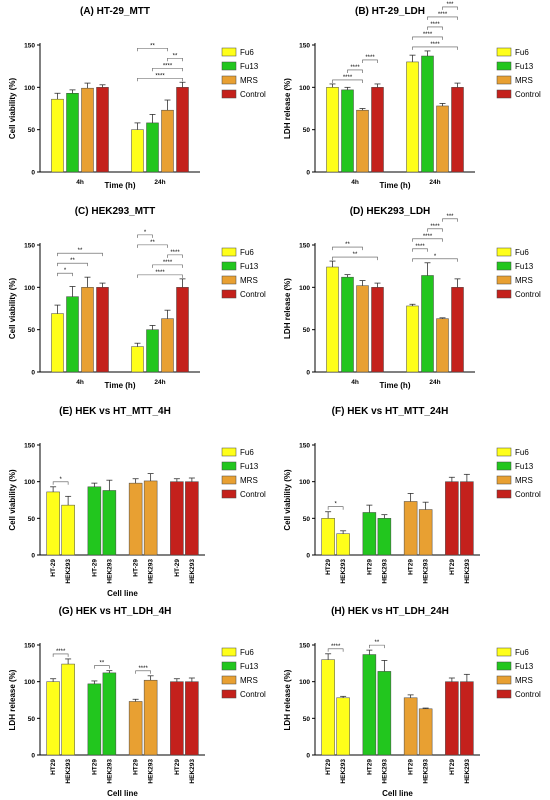 The height and width of the screenshot is (800, 550). I want to click on chart-title: (E) HEK vs HT_MTT_4H, so click(115, 411).